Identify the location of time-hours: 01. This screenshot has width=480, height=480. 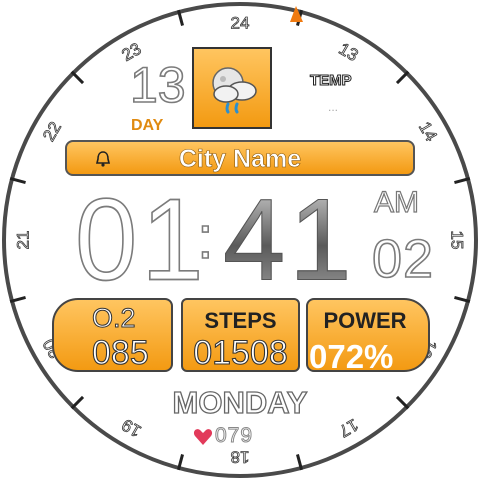
(141, 239).